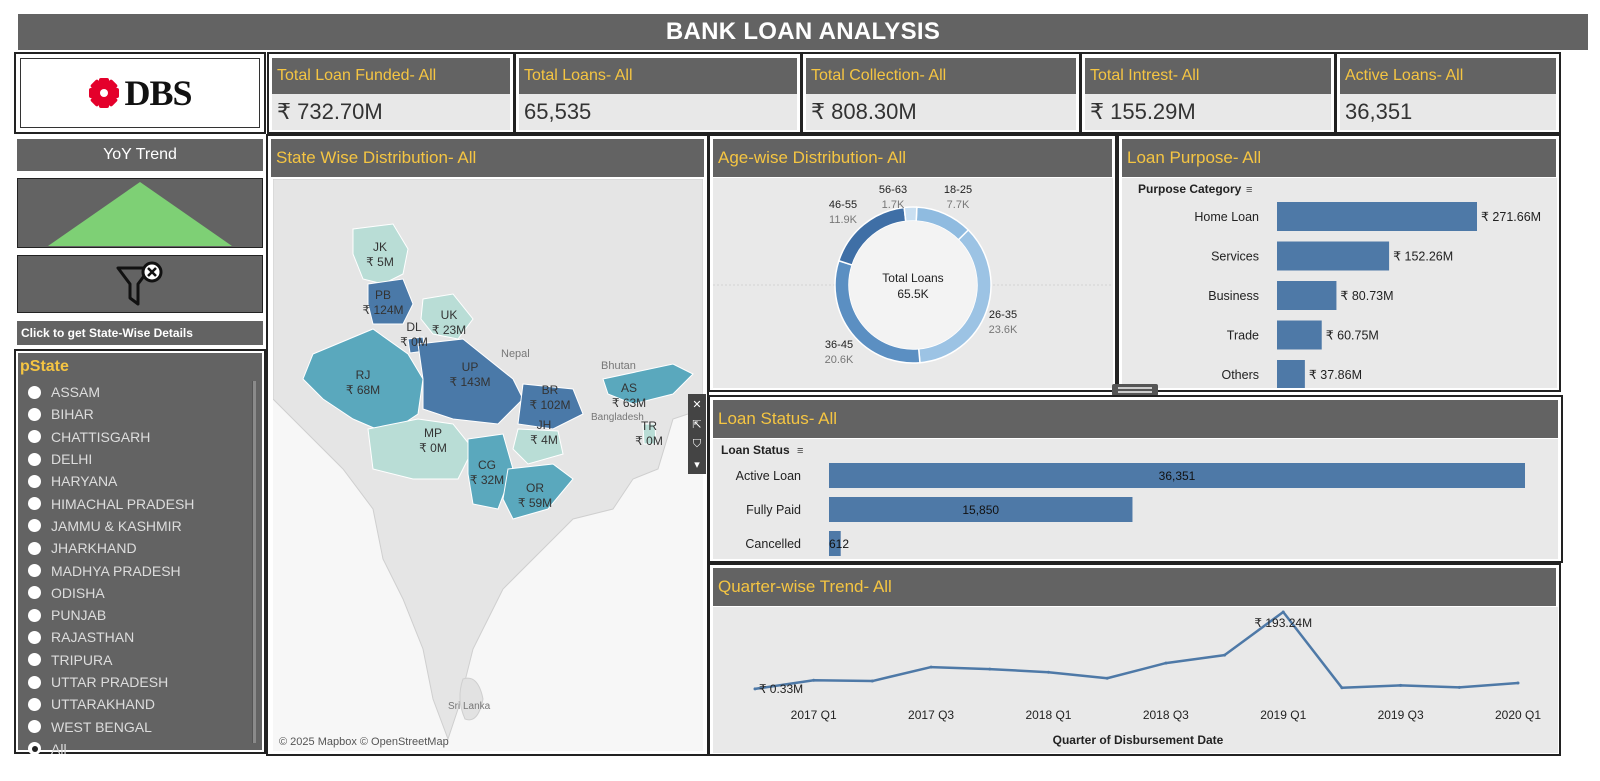 The height and width of the screenshot is (781, 1600). I want to click on state-radio-option: UTTARAKHAND, so click(134, 704).